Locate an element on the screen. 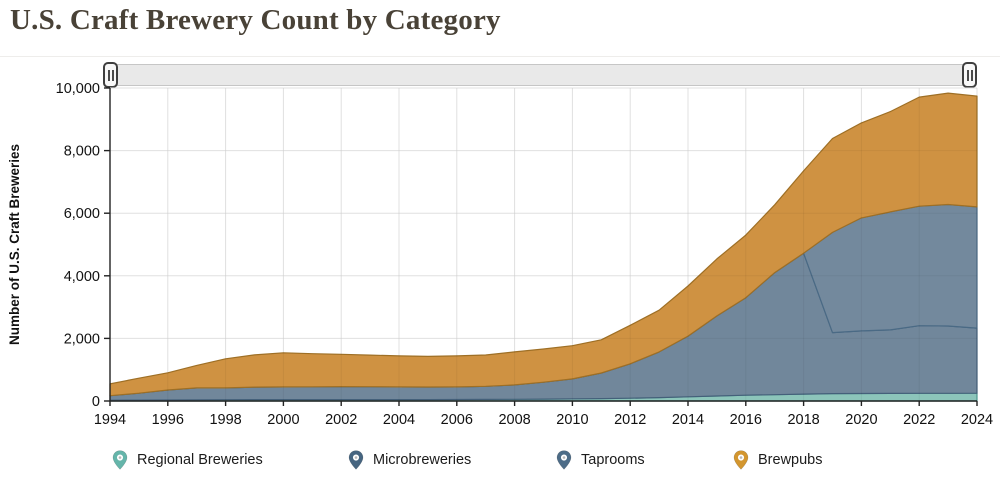 This screenshot has width=1000, height=483. range-slider-left-handle is located at coordinates (110, 75).